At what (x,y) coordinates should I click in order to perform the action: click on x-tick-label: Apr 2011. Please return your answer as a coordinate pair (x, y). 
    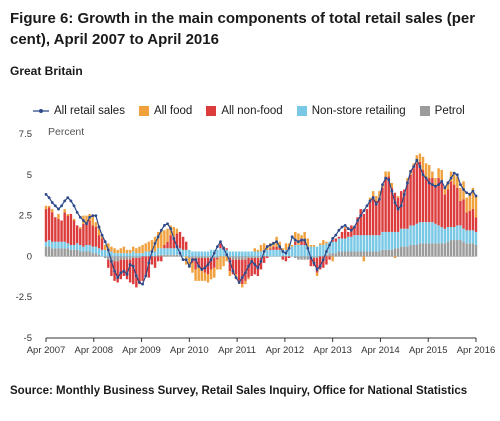
    Looking at the image, I should click on (237, 350).